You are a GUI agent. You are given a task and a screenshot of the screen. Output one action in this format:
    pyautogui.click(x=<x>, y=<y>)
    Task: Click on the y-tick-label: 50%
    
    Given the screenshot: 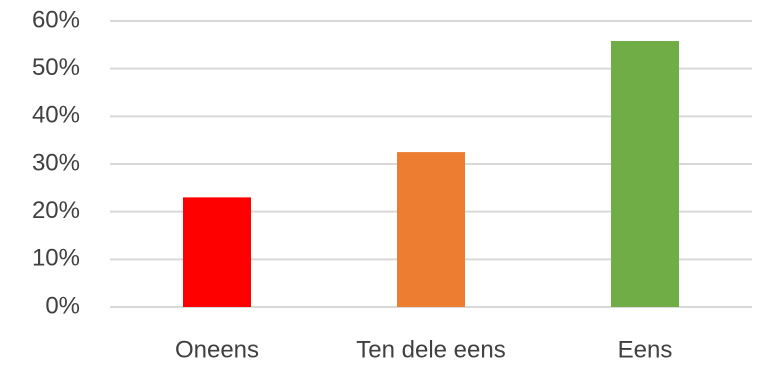 What is the action you would take?
    pyautogui.click(x=56, y=67)
    